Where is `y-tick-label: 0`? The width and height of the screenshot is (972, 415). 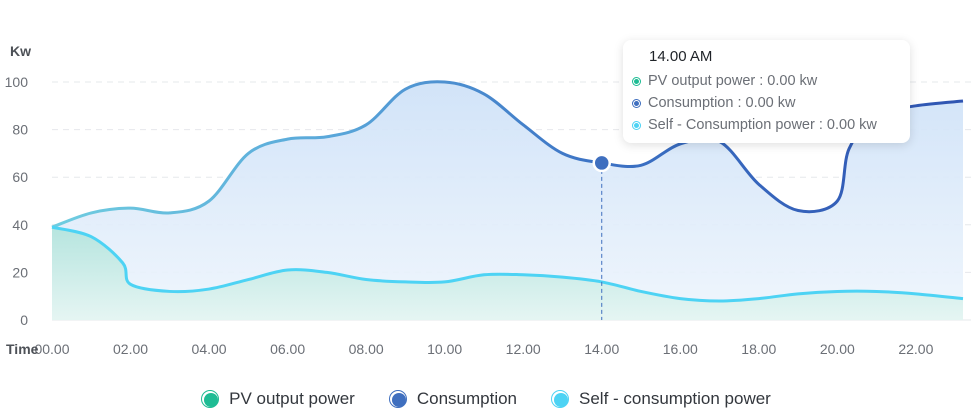 y-tick-label: 0 is located at coordinates (24, 320).